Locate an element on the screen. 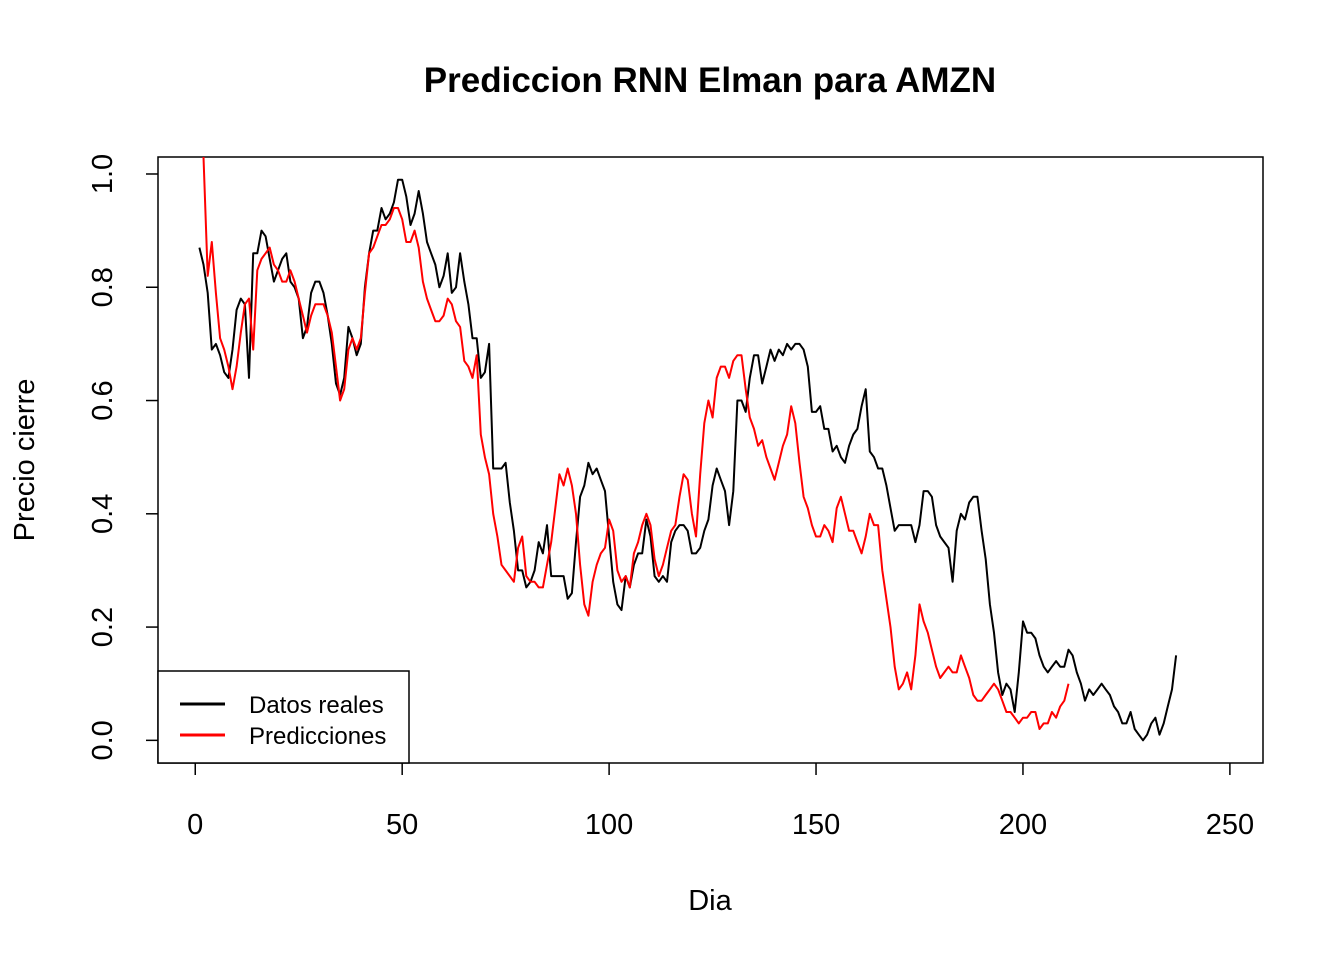 The image size is (1344, 960). y-tick-label: 1.0 is located at coordinates (103, 174).